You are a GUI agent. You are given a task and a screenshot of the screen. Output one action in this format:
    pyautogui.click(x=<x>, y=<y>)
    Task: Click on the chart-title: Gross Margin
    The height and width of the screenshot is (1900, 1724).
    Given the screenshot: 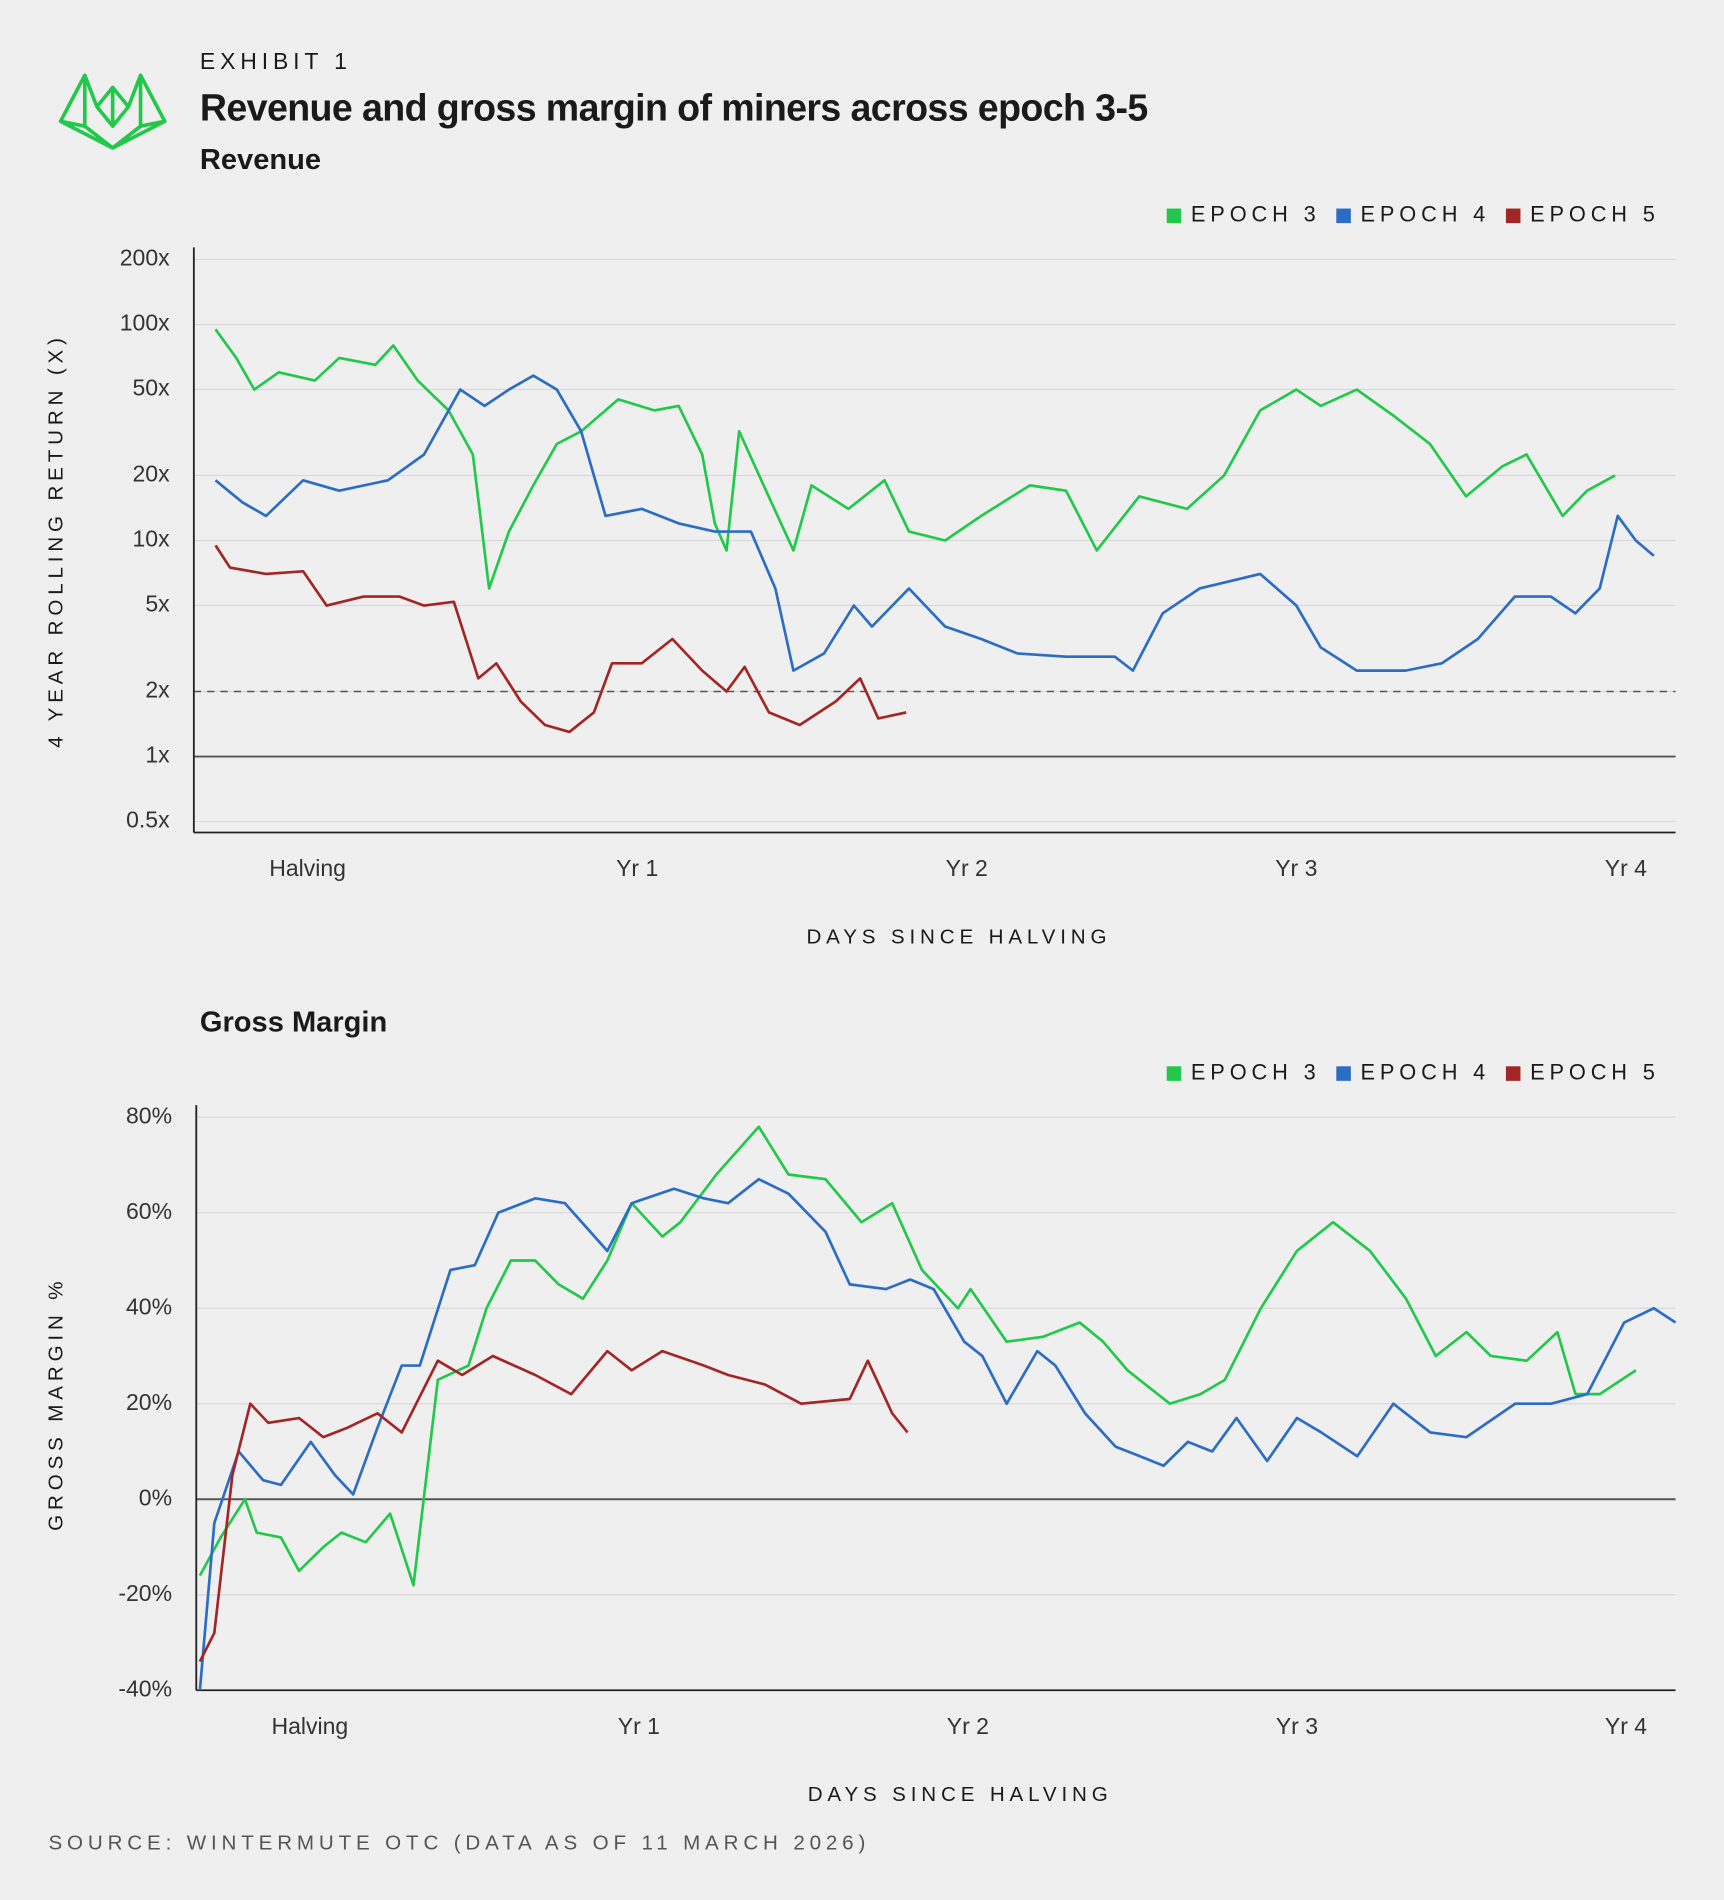 What is the action you would take?
    pyautogui.click(x=293, y=1023)
    